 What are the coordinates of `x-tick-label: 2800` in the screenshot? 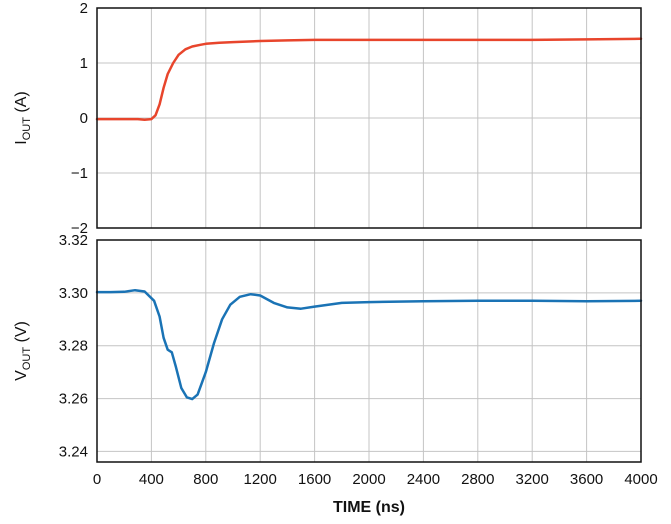 It's located at (477, 479).